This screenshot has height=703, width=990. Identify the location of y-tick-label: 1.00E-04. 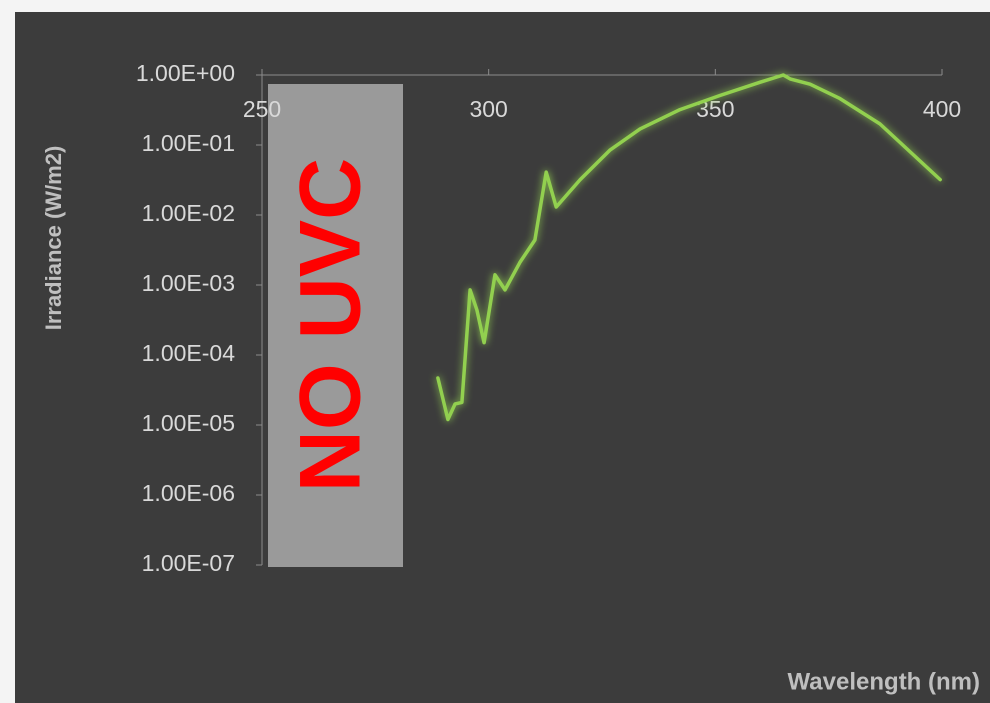
(189, 353).